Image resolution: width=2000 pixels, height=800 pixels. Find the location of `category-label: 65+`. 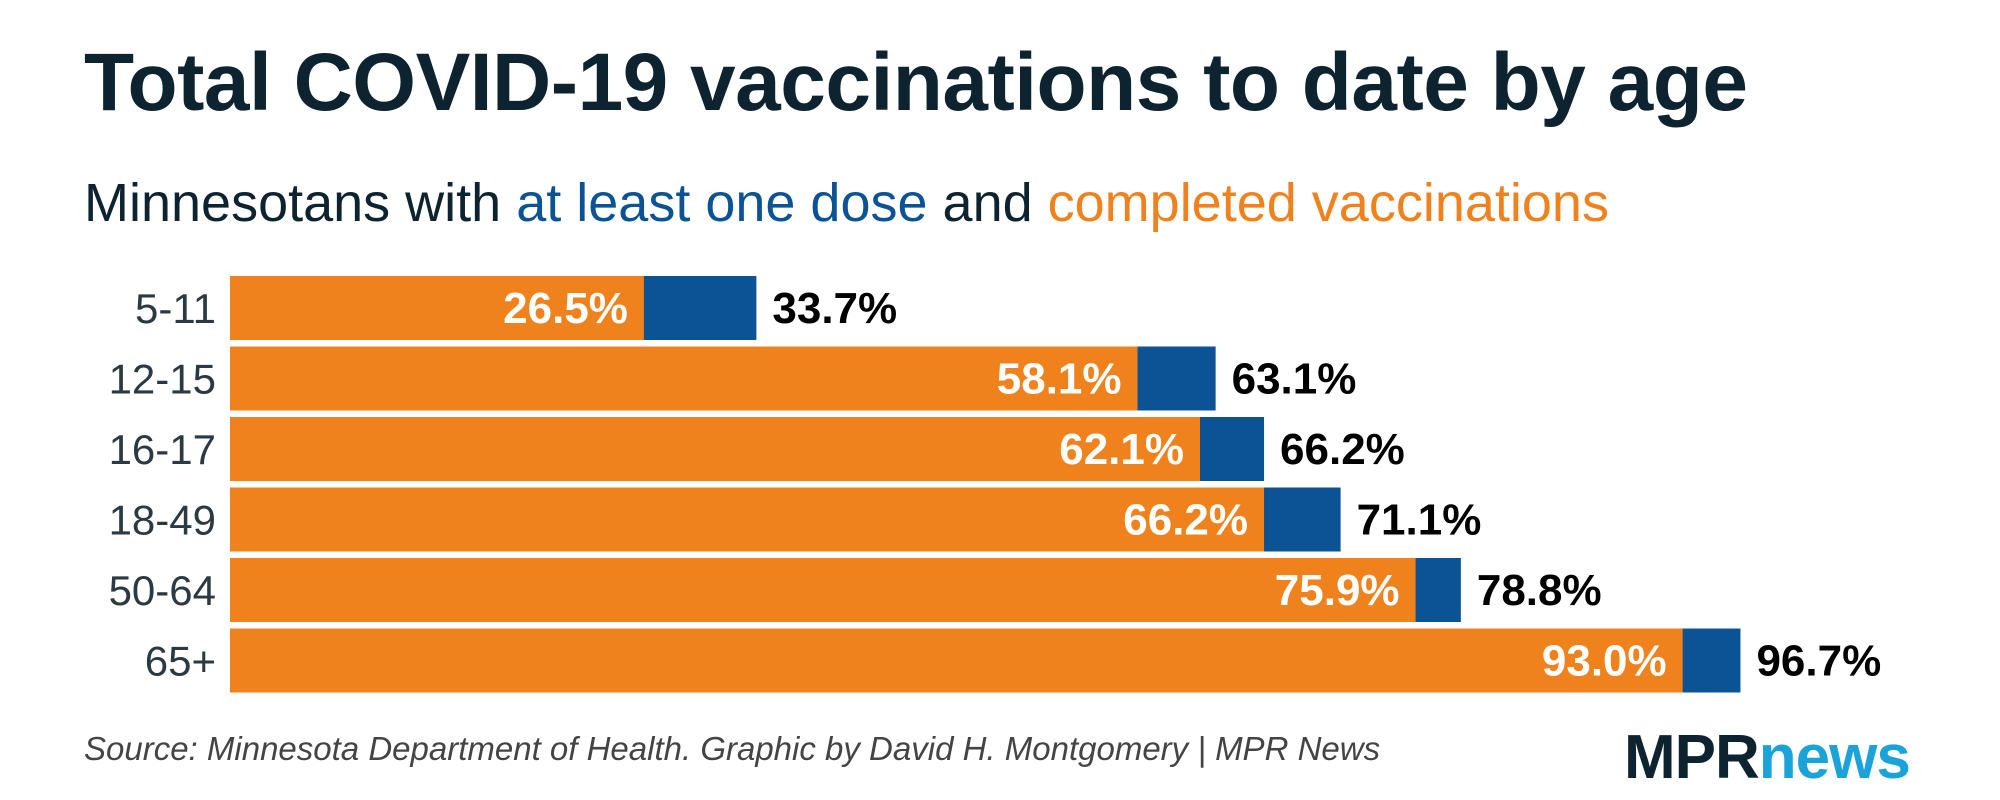

category-label: 65+ is located at coordinates (180, 661).